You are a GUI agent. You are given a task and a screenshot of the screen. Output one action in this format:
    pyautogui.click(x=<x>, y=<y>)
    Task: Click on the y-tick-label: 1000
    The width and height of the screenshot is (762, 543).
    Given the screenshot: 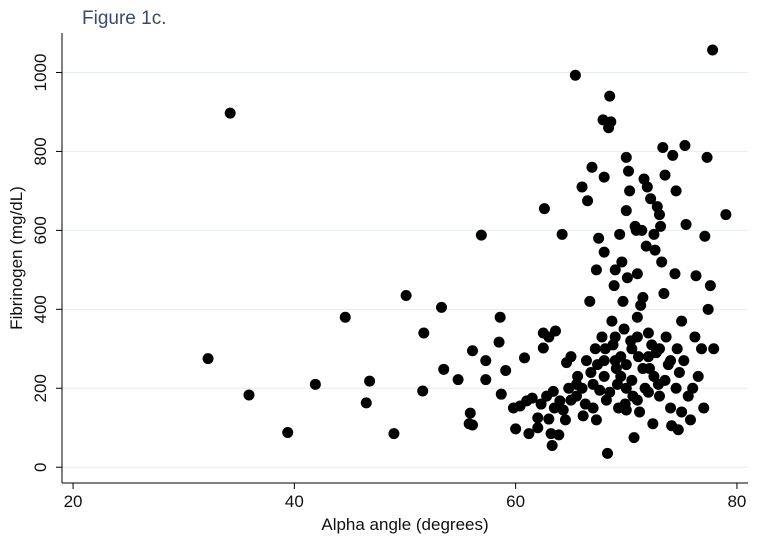 What is the action you would take?
    pyautogui.click(x=40, y=73)
    